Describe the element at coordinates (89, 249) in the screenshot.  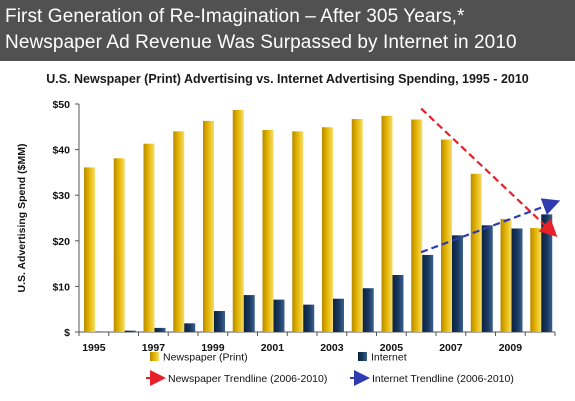
I see `bar-newspaper-1995` at that location.